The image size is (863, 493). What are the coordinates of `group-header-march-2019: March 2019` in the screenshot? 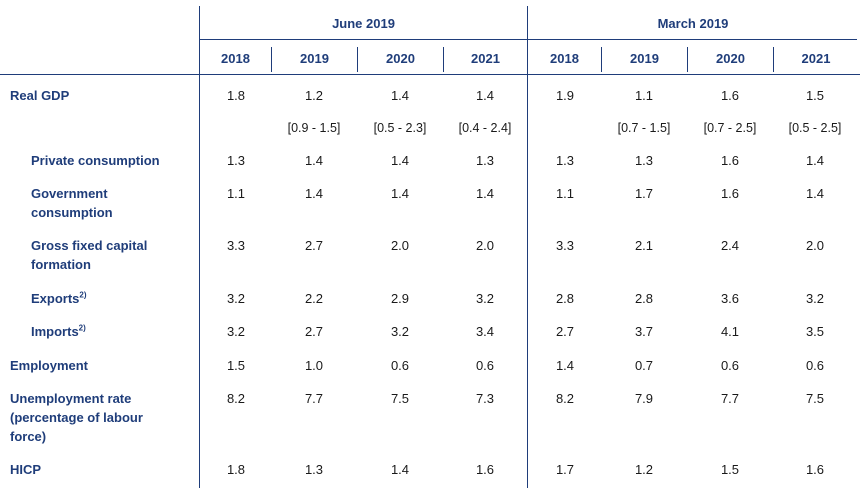 It's located at (693, 23).